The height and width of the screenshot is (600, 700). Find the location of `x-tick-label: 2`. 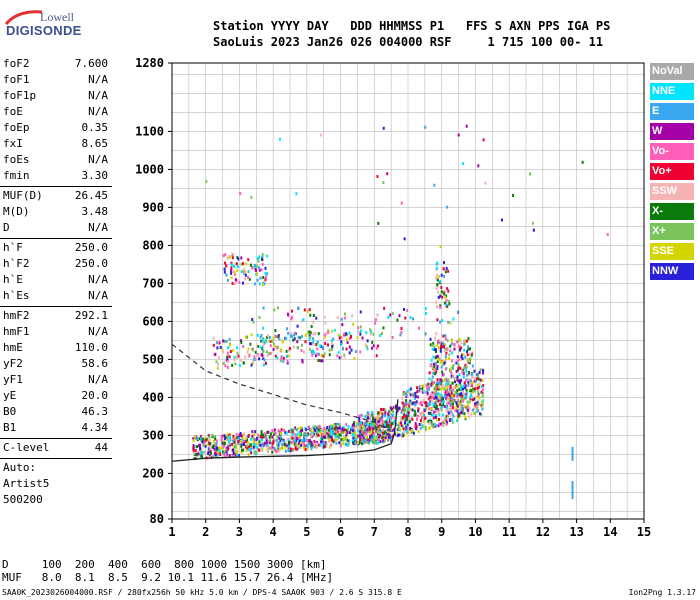

x-tick-label: 2 is located at coordinates (205, 532).